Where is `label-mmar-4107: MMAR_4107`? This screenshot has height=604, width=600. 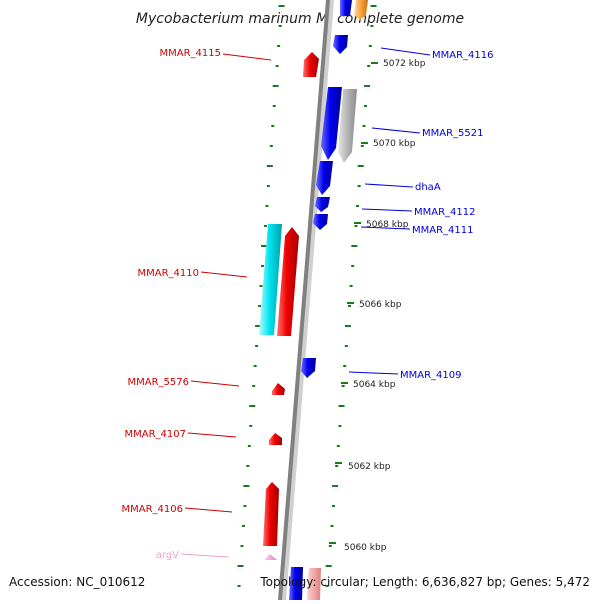 label-mmar-4107: MMAR_4107 is located at coordinates (156, 434).